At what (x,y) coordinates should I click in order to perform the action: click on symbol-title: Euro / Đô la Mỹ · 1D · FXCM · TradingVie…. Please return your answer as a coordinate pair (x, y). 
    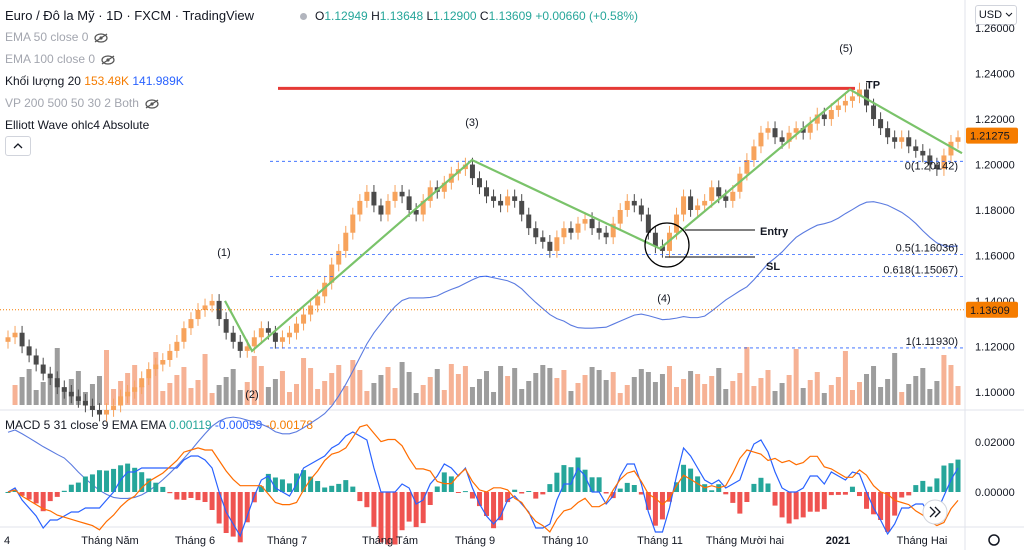
    Looking at the image, I should click on (129, 15).